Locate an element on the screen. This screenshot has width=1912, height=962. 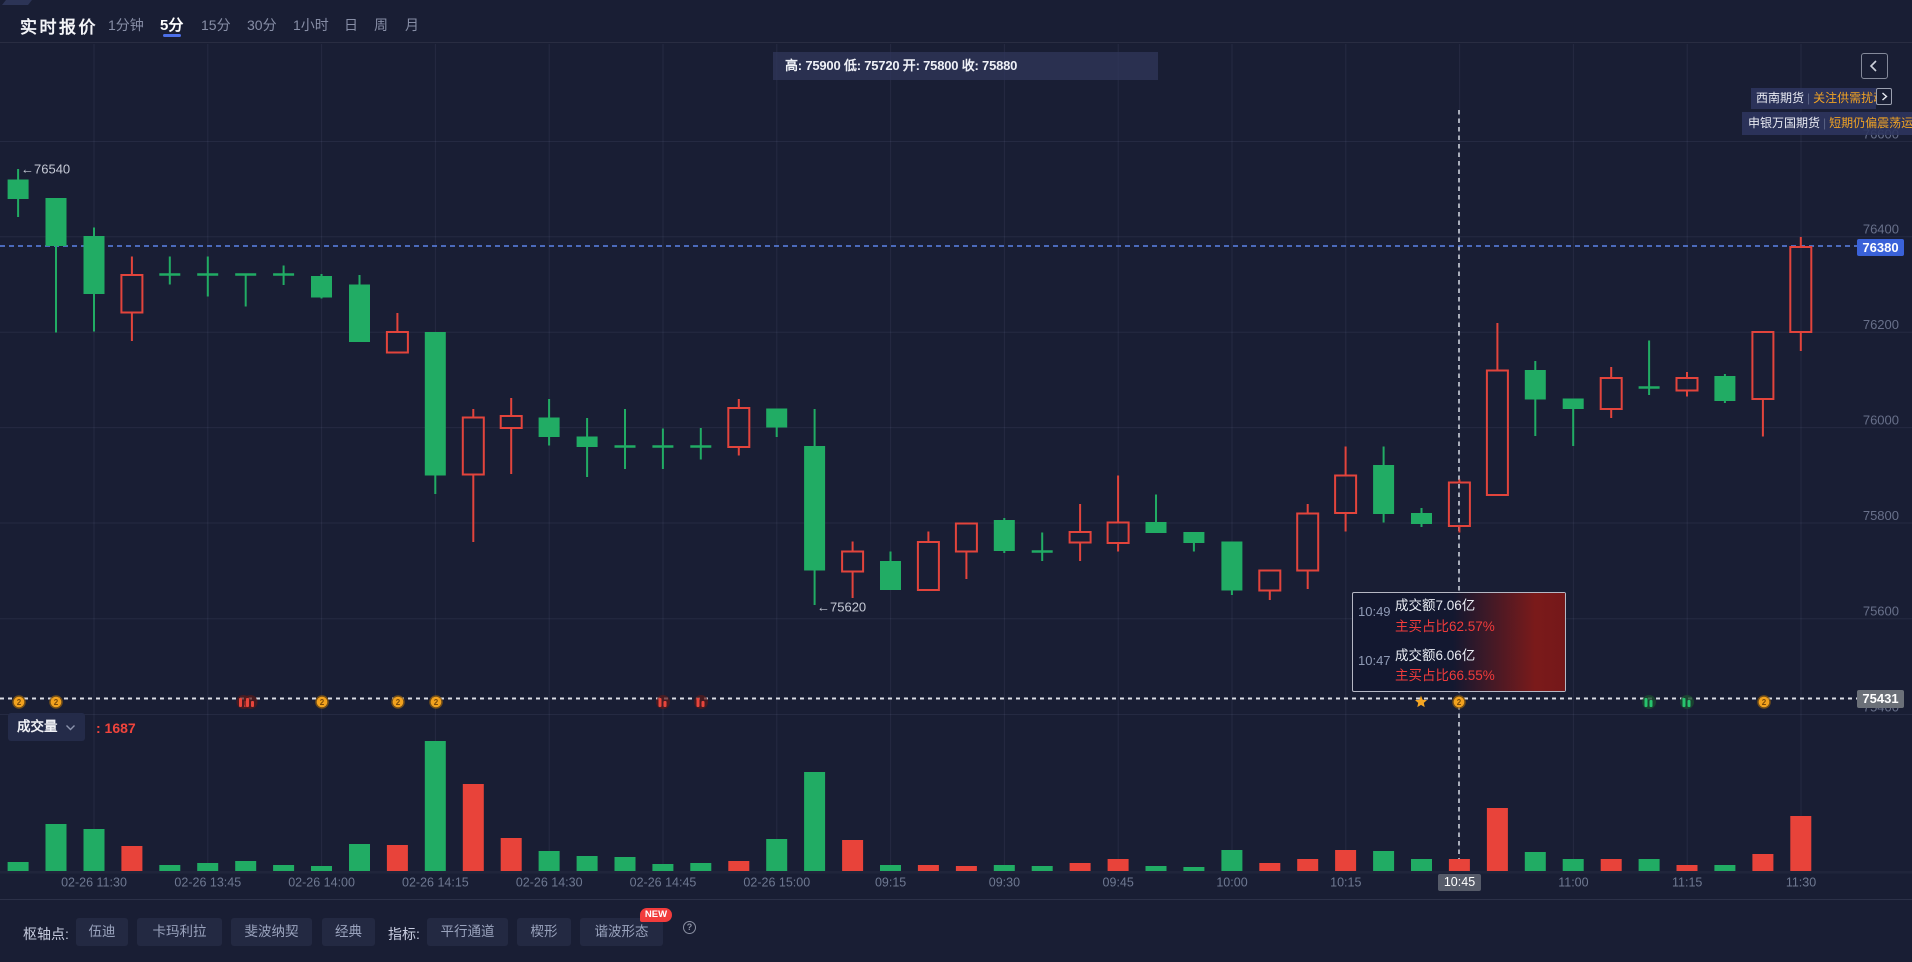
svg-text: ←76540 is located at coordinates (45, 169).